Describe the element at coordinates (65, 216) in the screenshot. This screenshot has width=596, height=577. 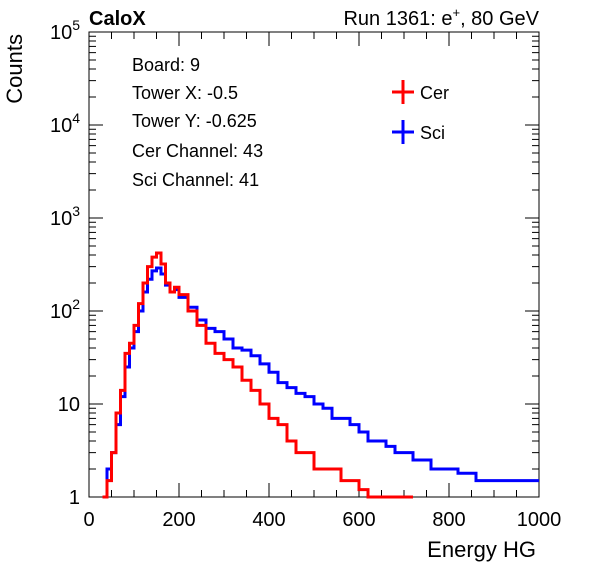
I see `y-tick-label: 10³` at that location.